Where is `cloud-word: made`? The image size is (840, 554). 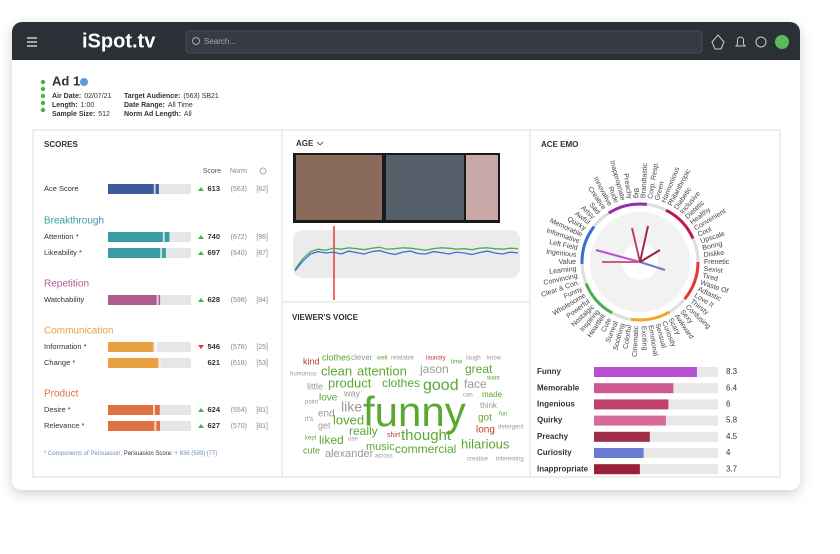
cloud-word: made is located at coordinates (492, 394).